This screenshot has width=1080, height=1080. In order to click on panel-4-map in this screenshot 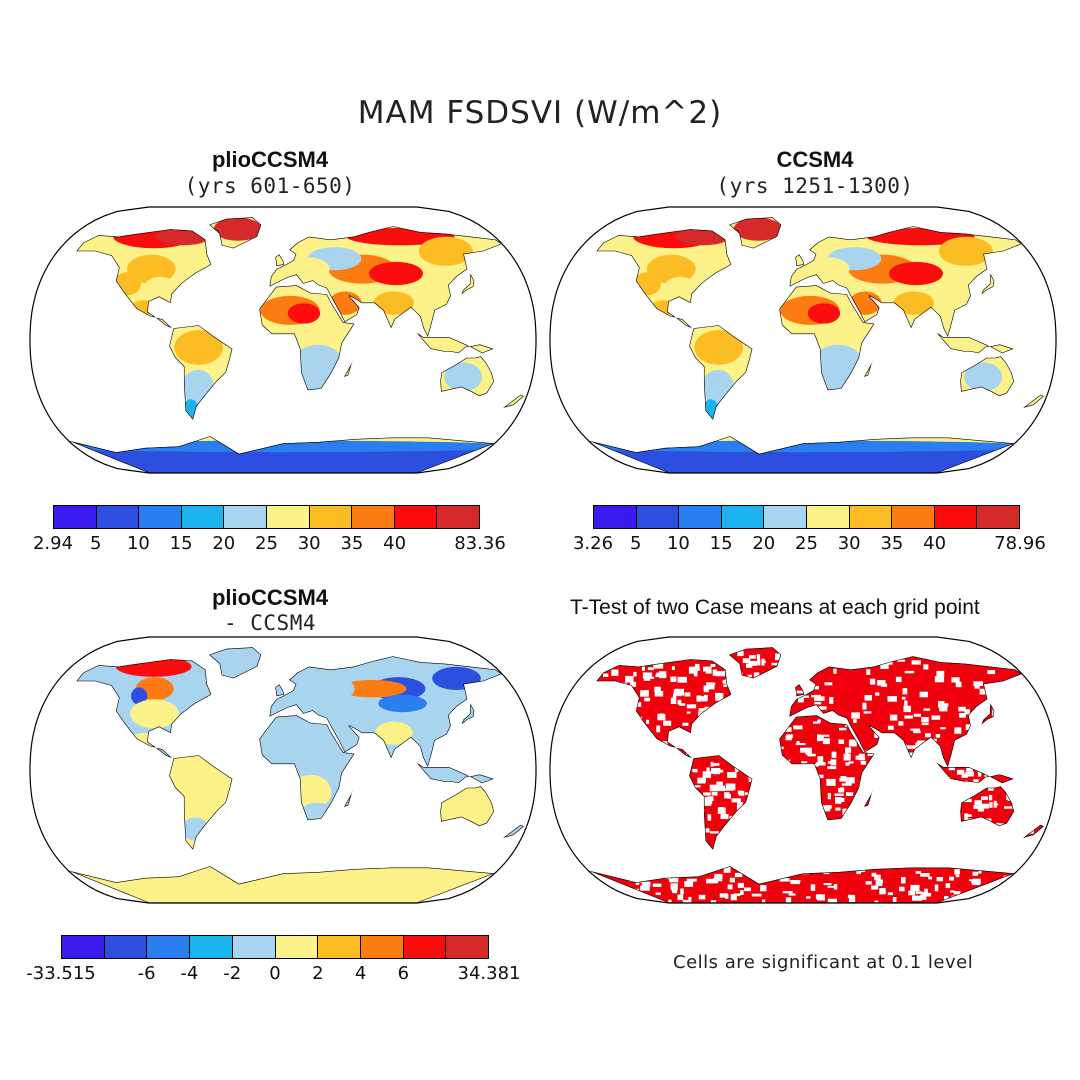, I will do `click(803, 770)`.